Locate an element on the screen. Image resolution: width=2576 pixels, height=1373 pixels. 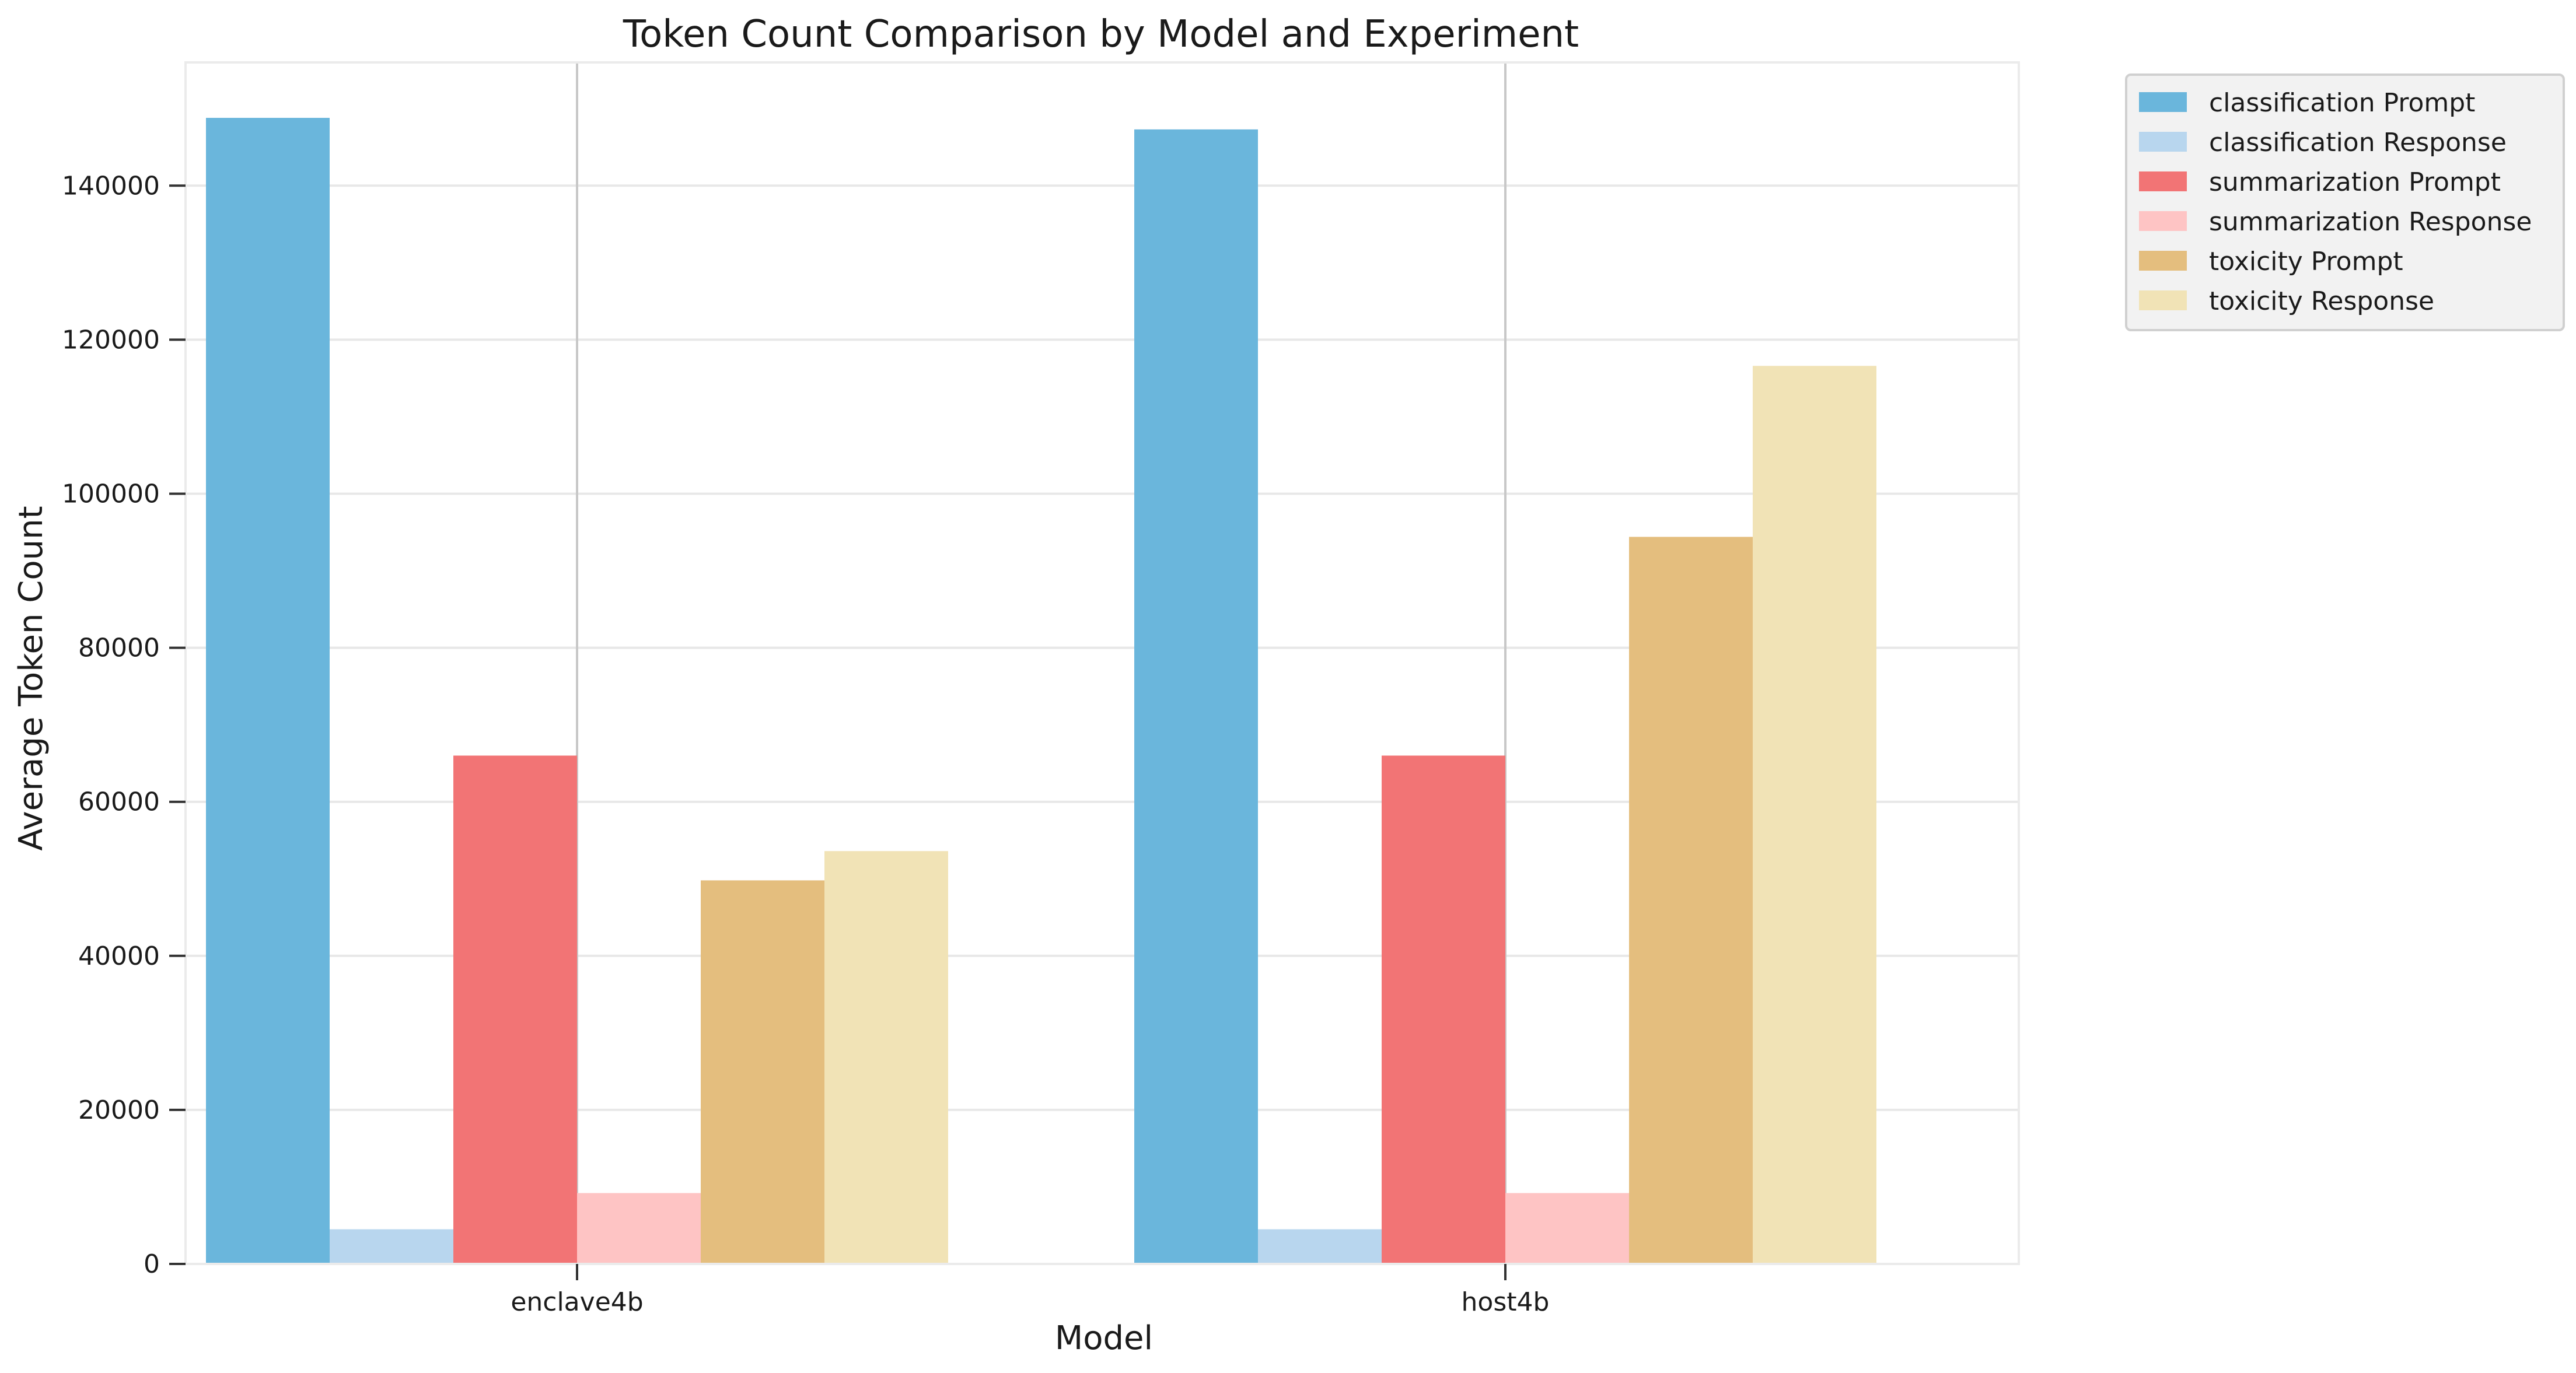
y-tick-label: 80000 is located at coordinates (119, 648).